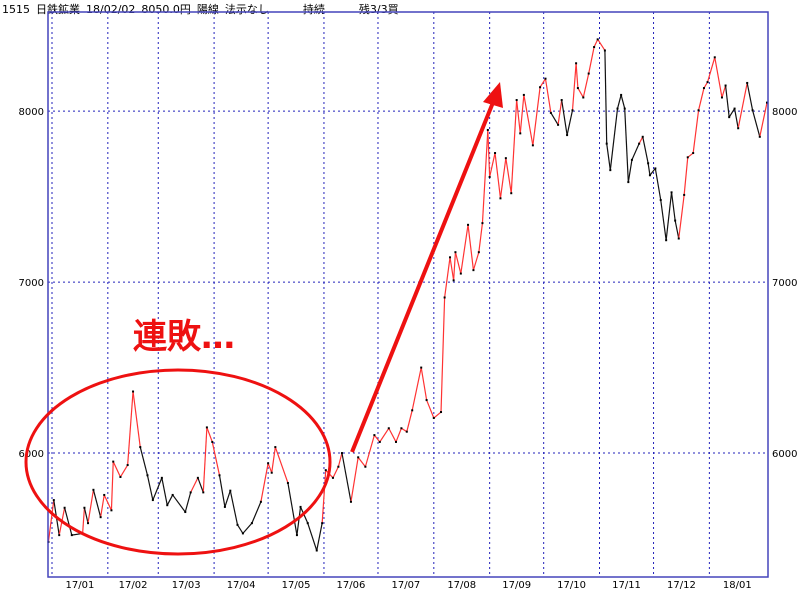  Describe the element at coordinates (31, 454) in the screenshot. I see `y-tick-label-left: 6000` at that location.